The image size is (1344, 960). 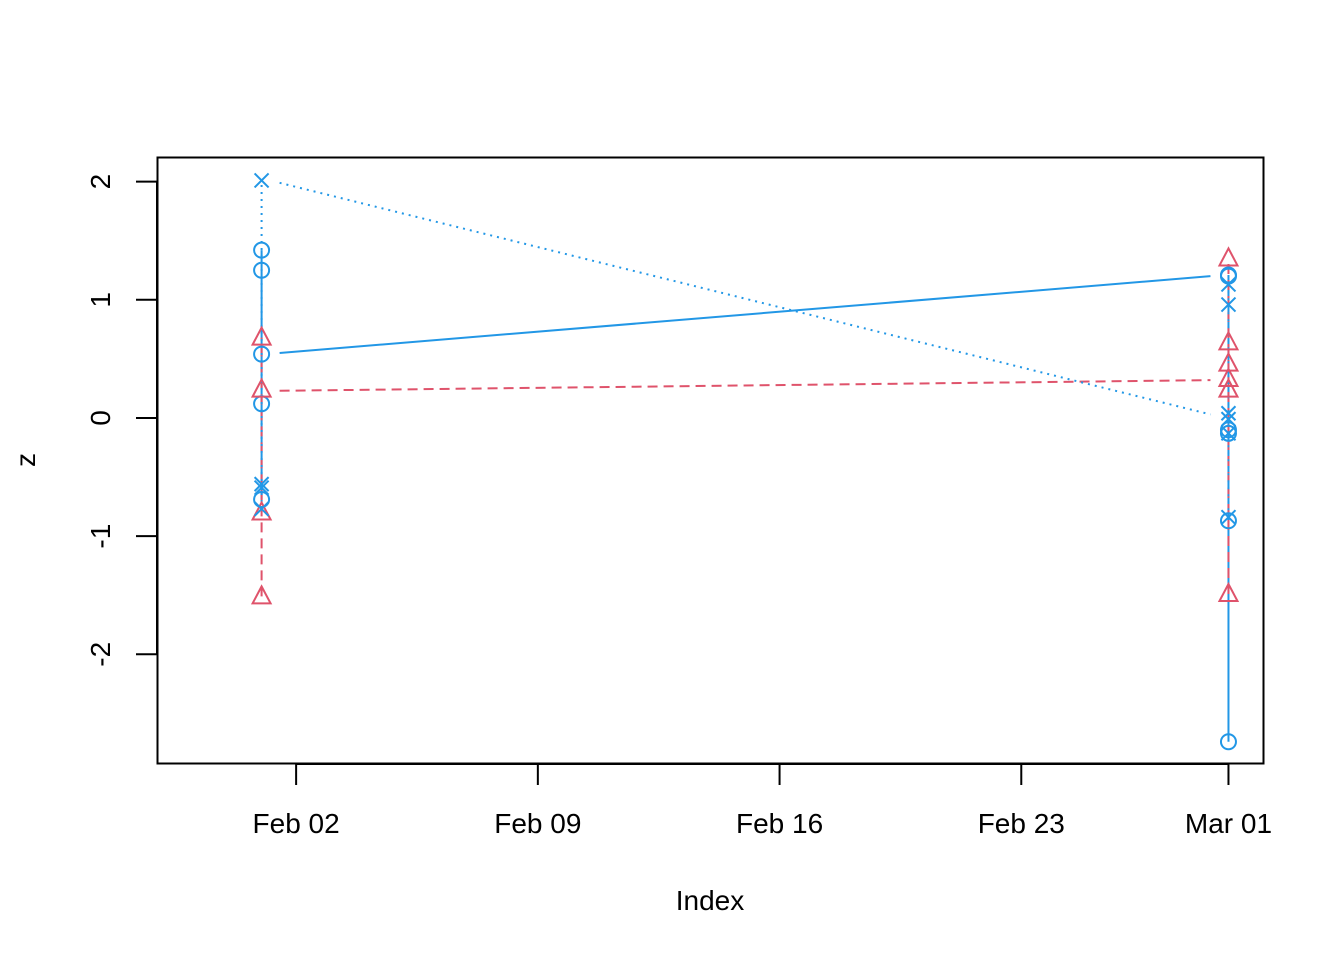 What do you see at coordinates (100, 182) in the screenshot?
I see `y-tick-label-4: 2` at bounding box center [100, 182].